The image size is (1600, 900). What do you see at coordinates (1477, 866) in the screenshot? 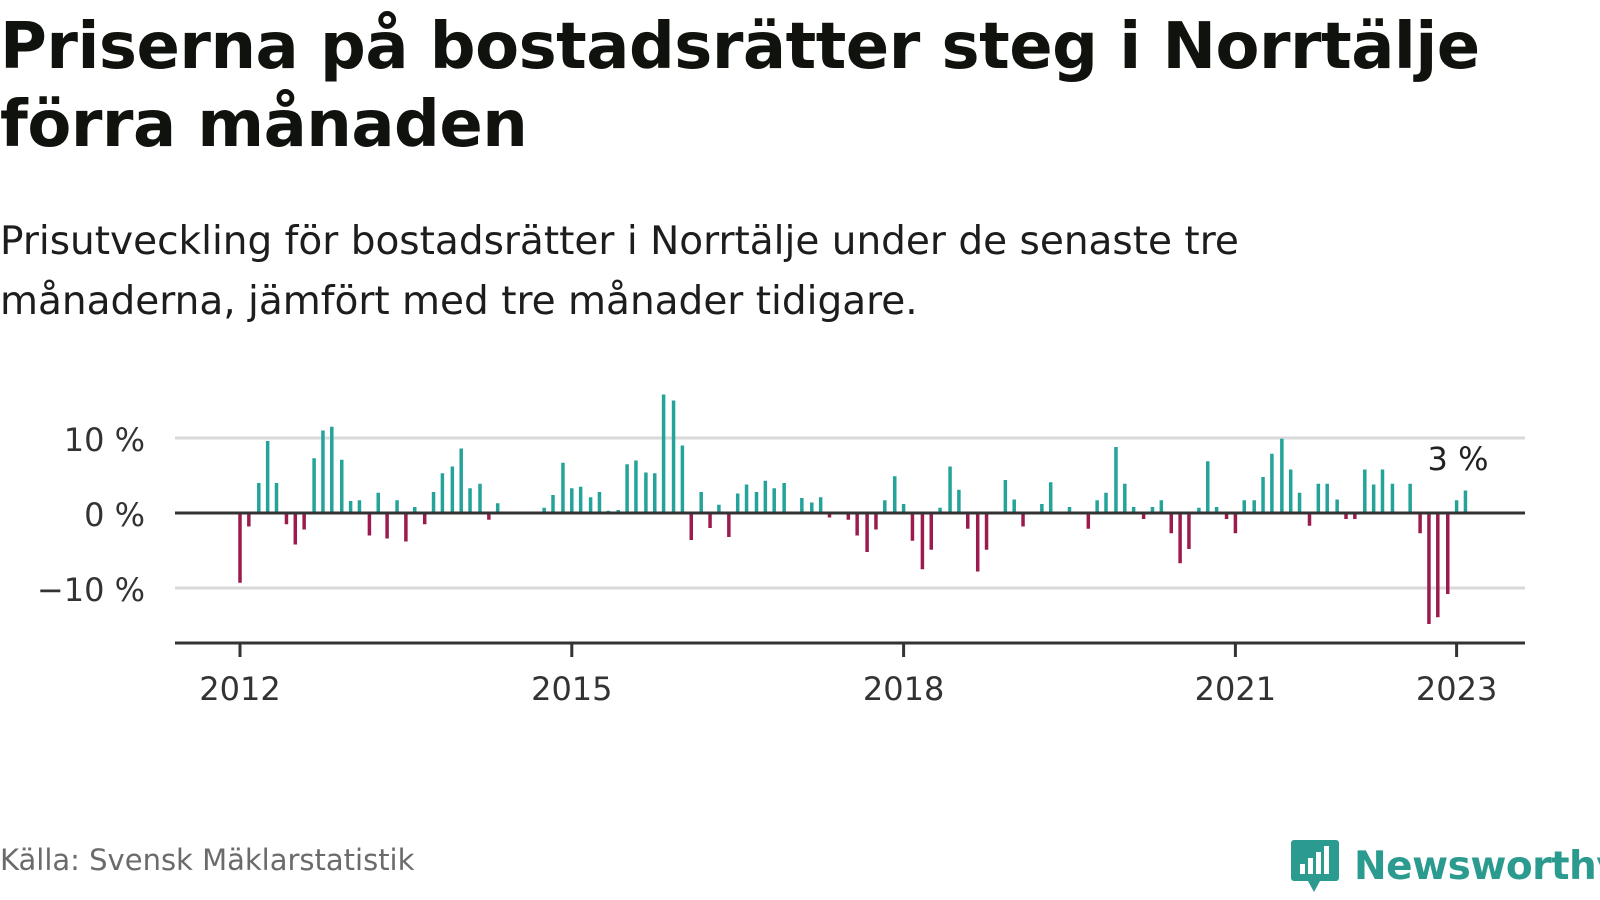
I see `logo-wordmark: Newsworthy` at bounding box center [1477, 866].